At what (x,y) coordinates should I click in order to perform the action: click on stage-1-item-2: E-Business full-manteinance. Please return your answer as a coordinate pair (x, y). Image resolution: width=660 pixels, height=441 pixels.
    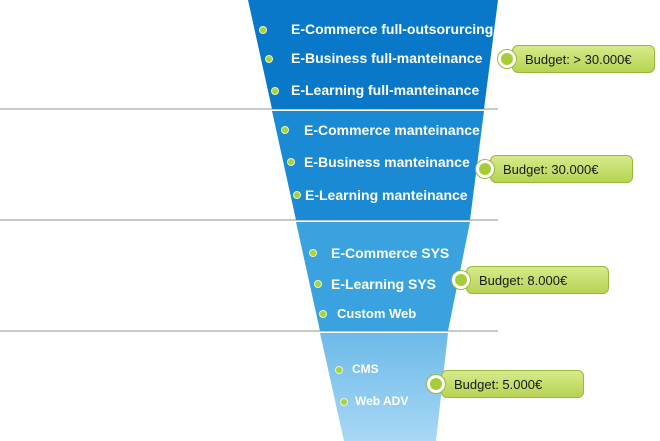
    Looking at the image, I should click on (387, 58).